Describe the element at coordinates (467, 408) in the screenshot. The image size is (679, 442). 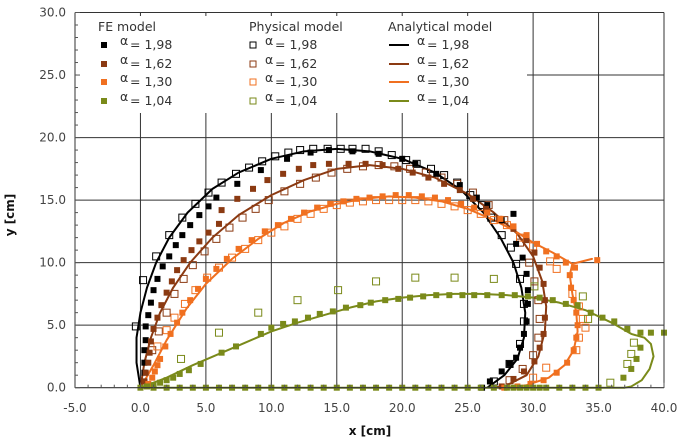
I see `x-tick-label: 25.0` at that location.